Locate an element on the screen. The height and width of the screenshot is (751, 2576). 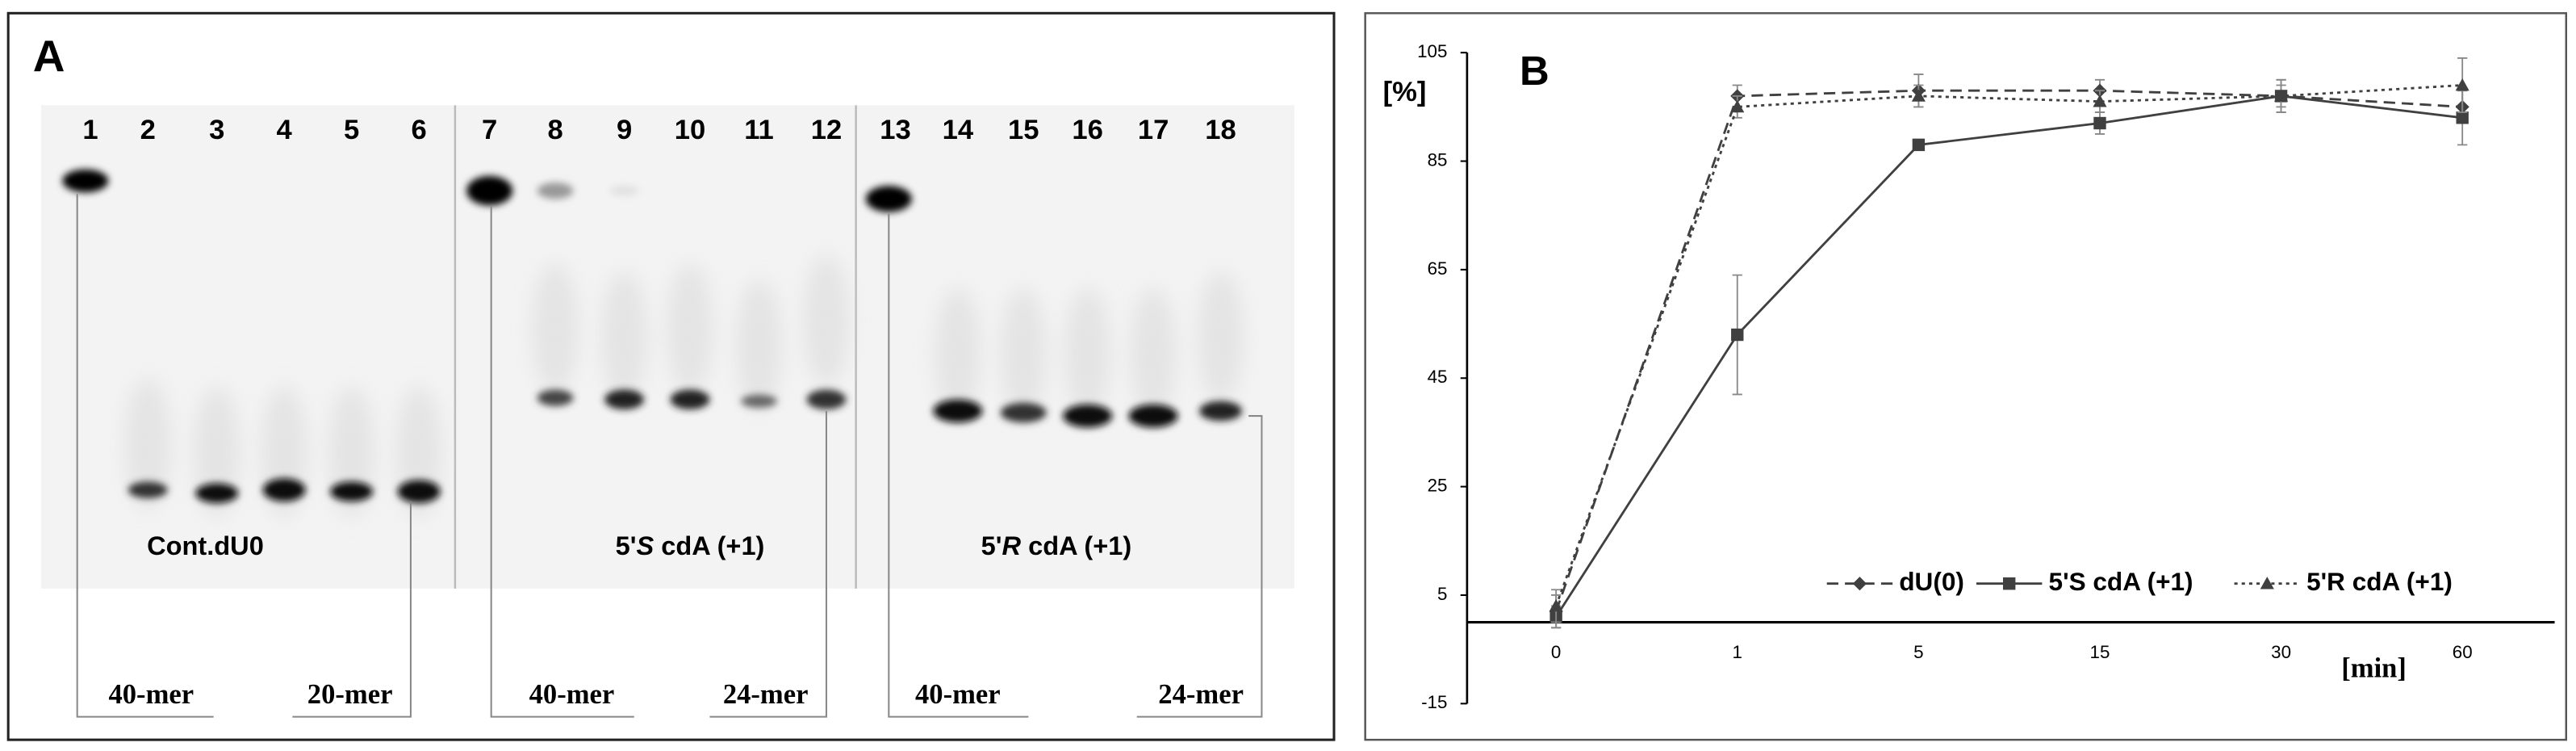
x-tick-label: 30 is located at coordinates (2281, 652).